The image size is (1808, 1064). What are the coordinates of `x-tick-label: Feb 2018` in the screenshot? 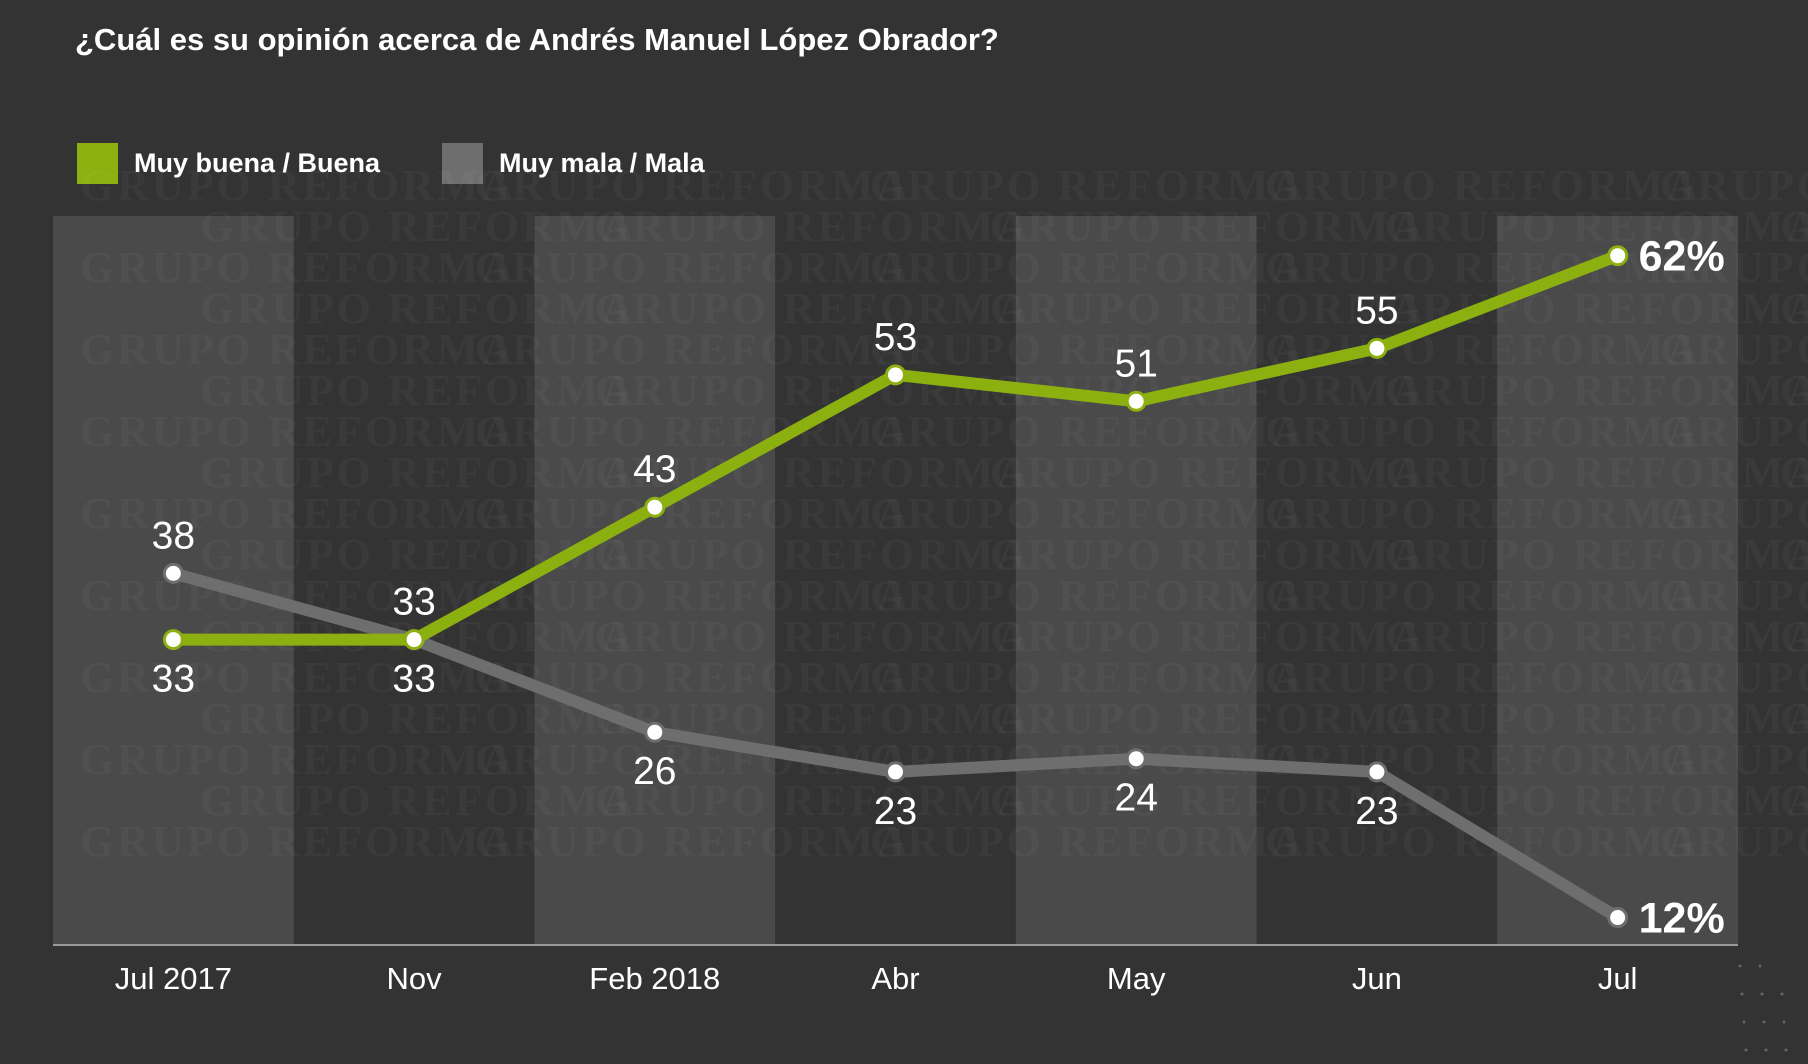 It's located at (654, 978).